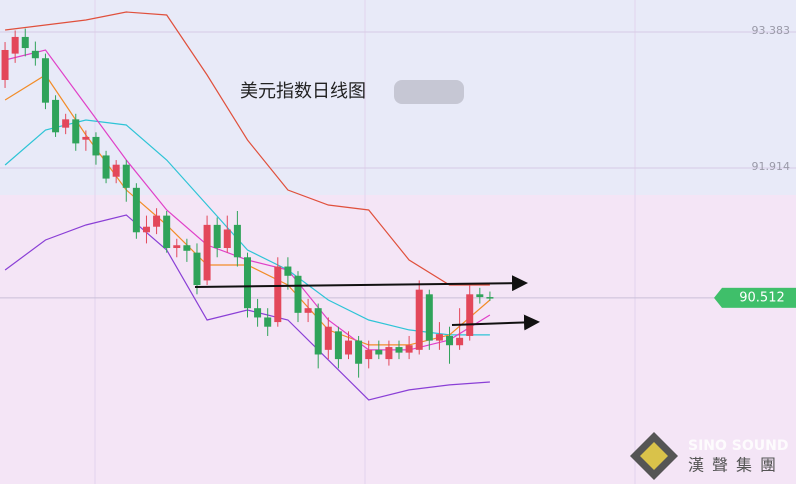 This screenshot has height=484, width=796. I want to click on price-tag, so click(759, 297).